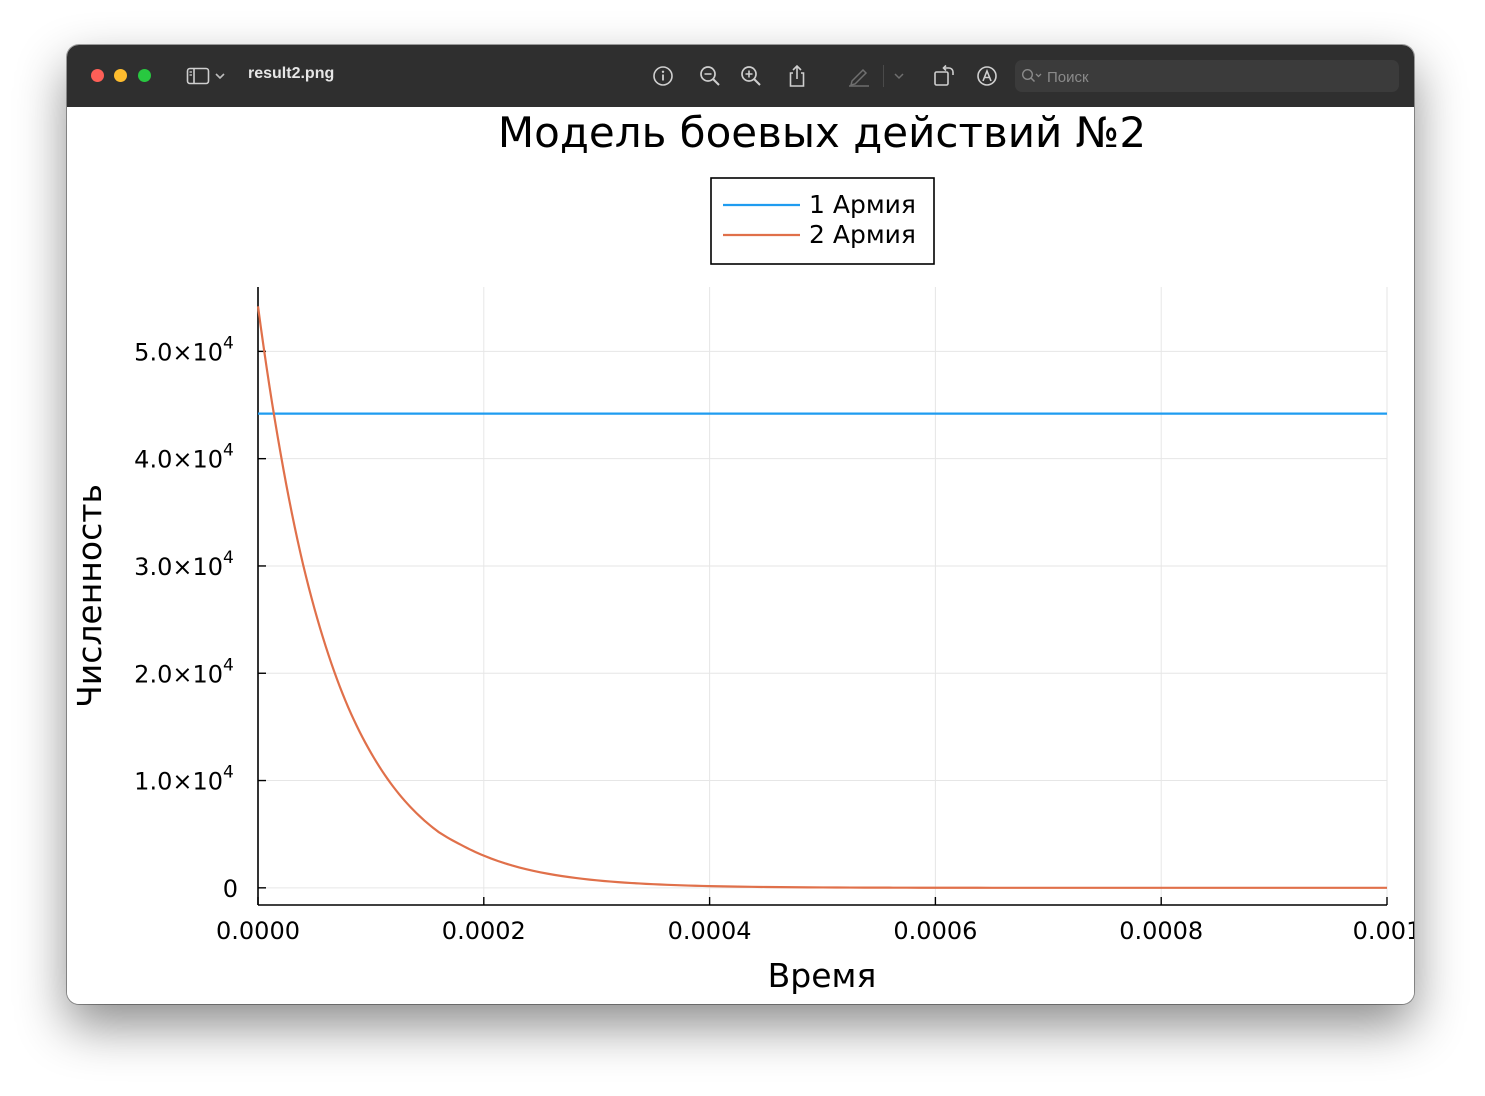 The width and height of the screenshot is (1485, 1096). What do you see at coordinates (178, 352) in the screenshot?
I see `y-tick-label: 5.0×10` at bounding box center [178, 352].